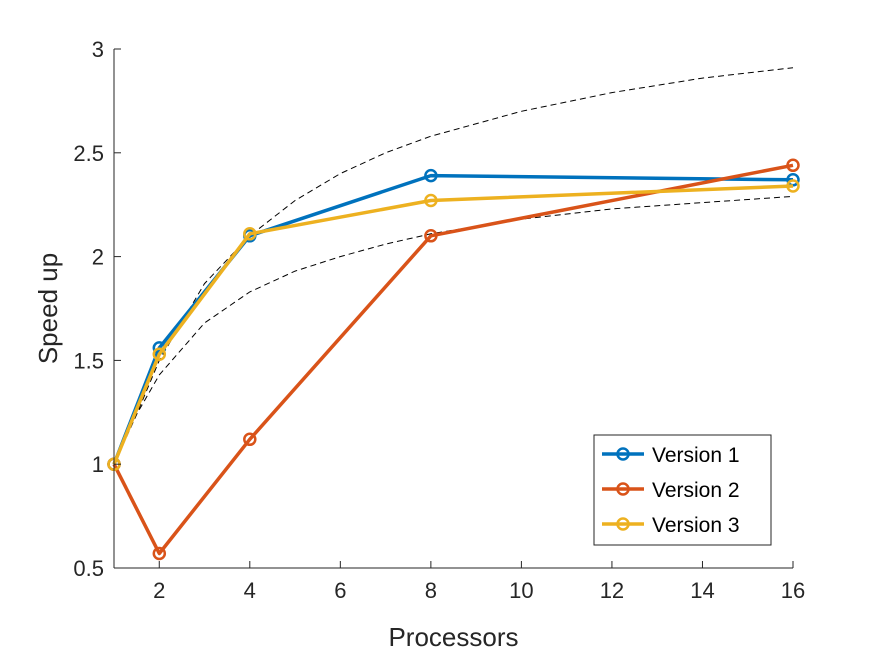 The height and width of the screenshot is (656, 875). I want to click on legend-label: Version 3, so click(696, 525).